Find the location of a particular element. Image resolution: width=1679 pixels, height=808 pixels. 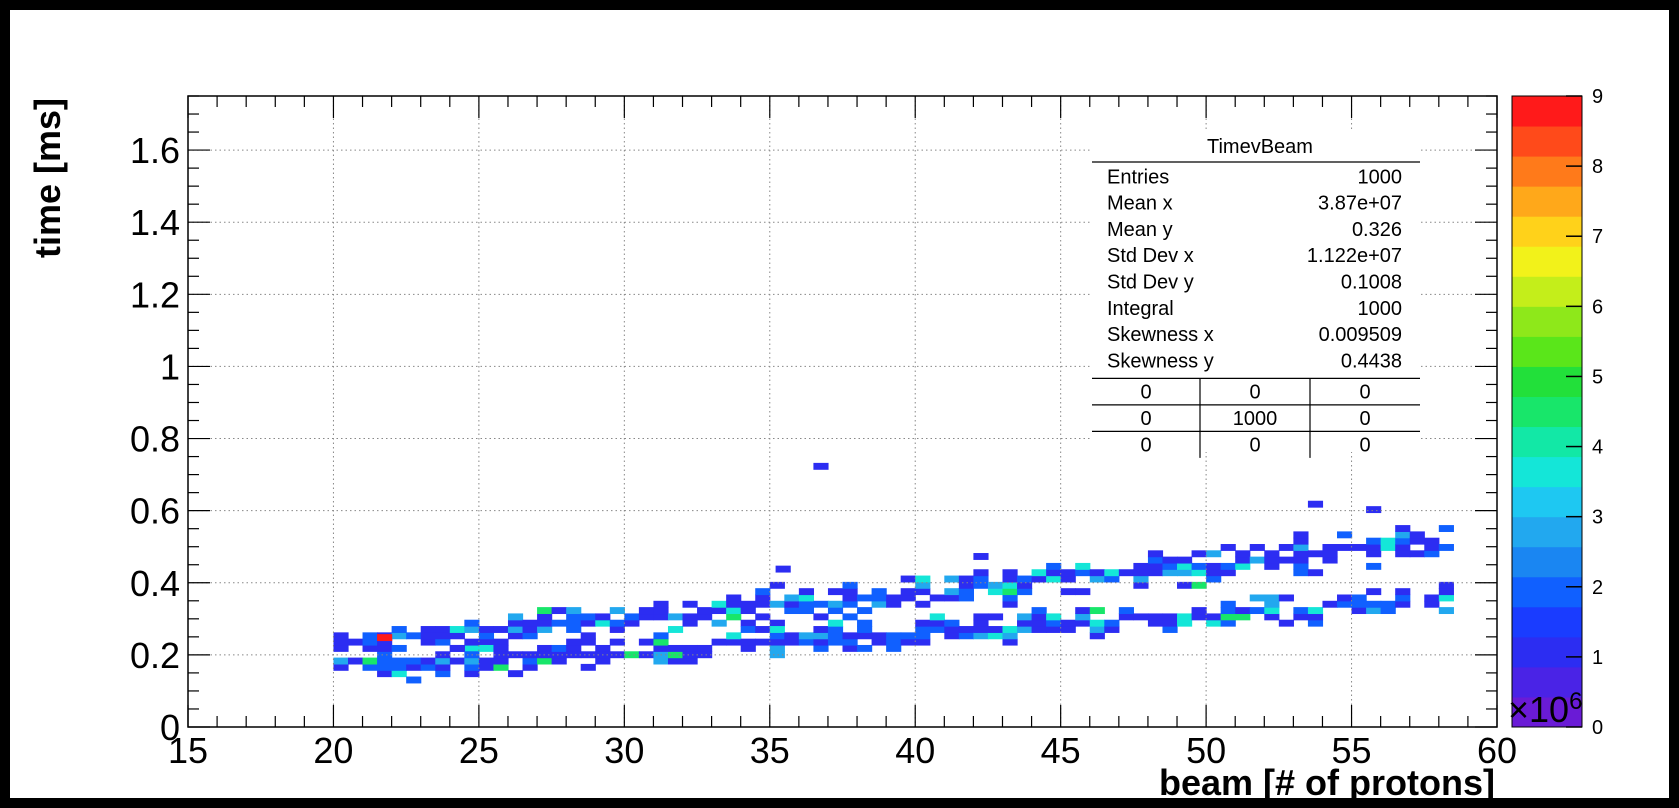

palette-tick-label: 8 is located at coordinates (1597, 167).